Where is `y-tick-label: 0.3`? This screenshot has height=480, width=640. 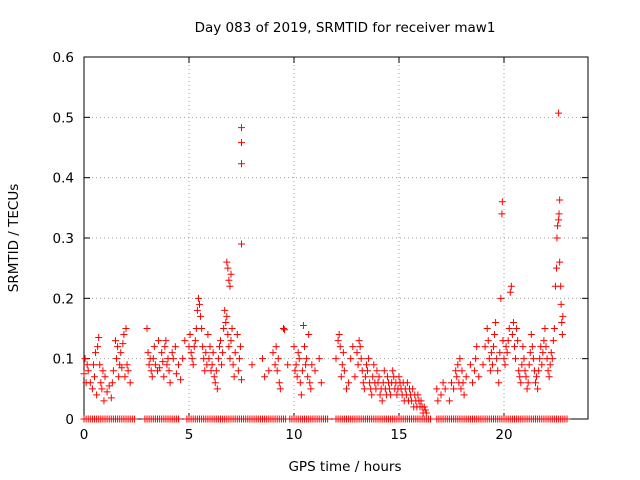
y-tick-label: 0.3 is located at coordinates (63, 239).